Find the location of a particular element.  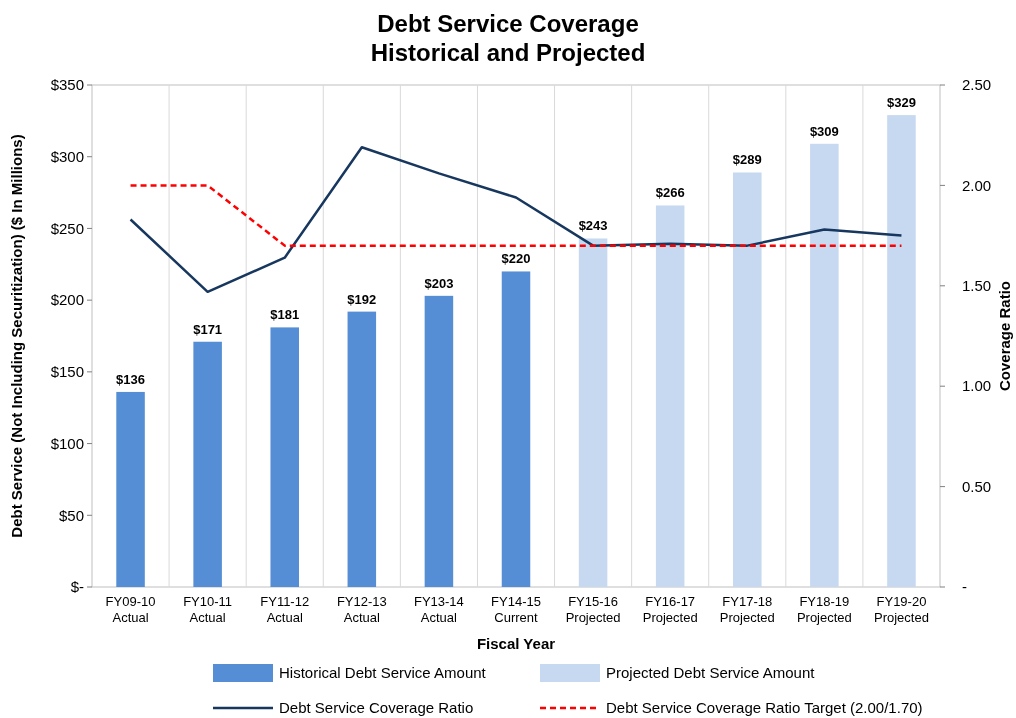

data-label: $181 is located at coordinates (285, 315).